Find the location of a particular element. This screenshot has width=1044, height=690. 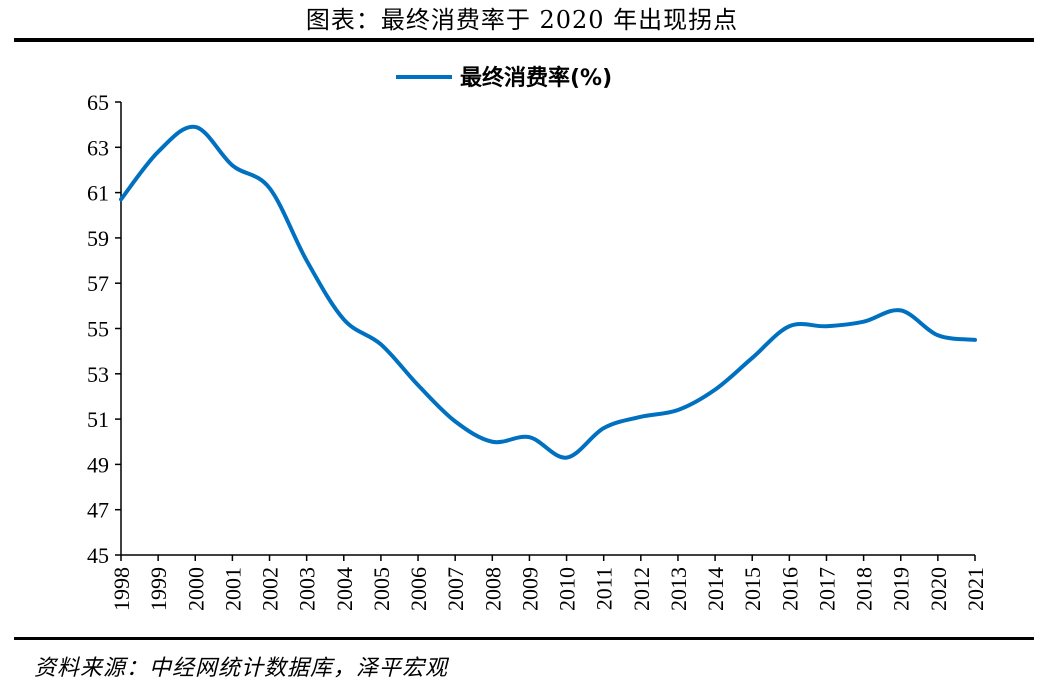

x-tick-label: 2006 is located at coordinates (418, 589).